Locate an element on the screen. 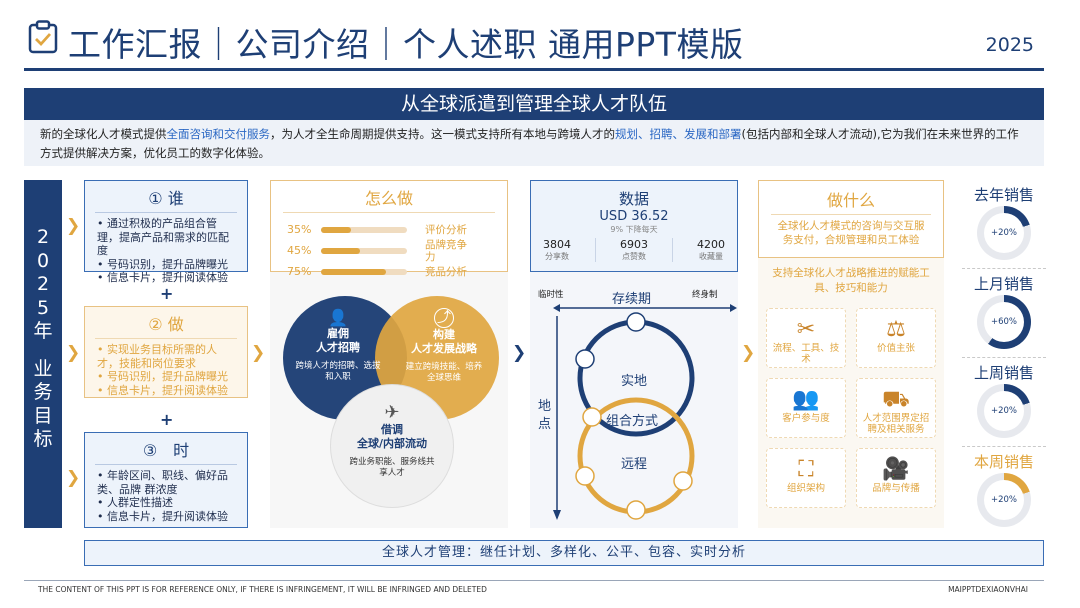  stat-like: 6903 点赞数 is located at coordinates (634, 250).